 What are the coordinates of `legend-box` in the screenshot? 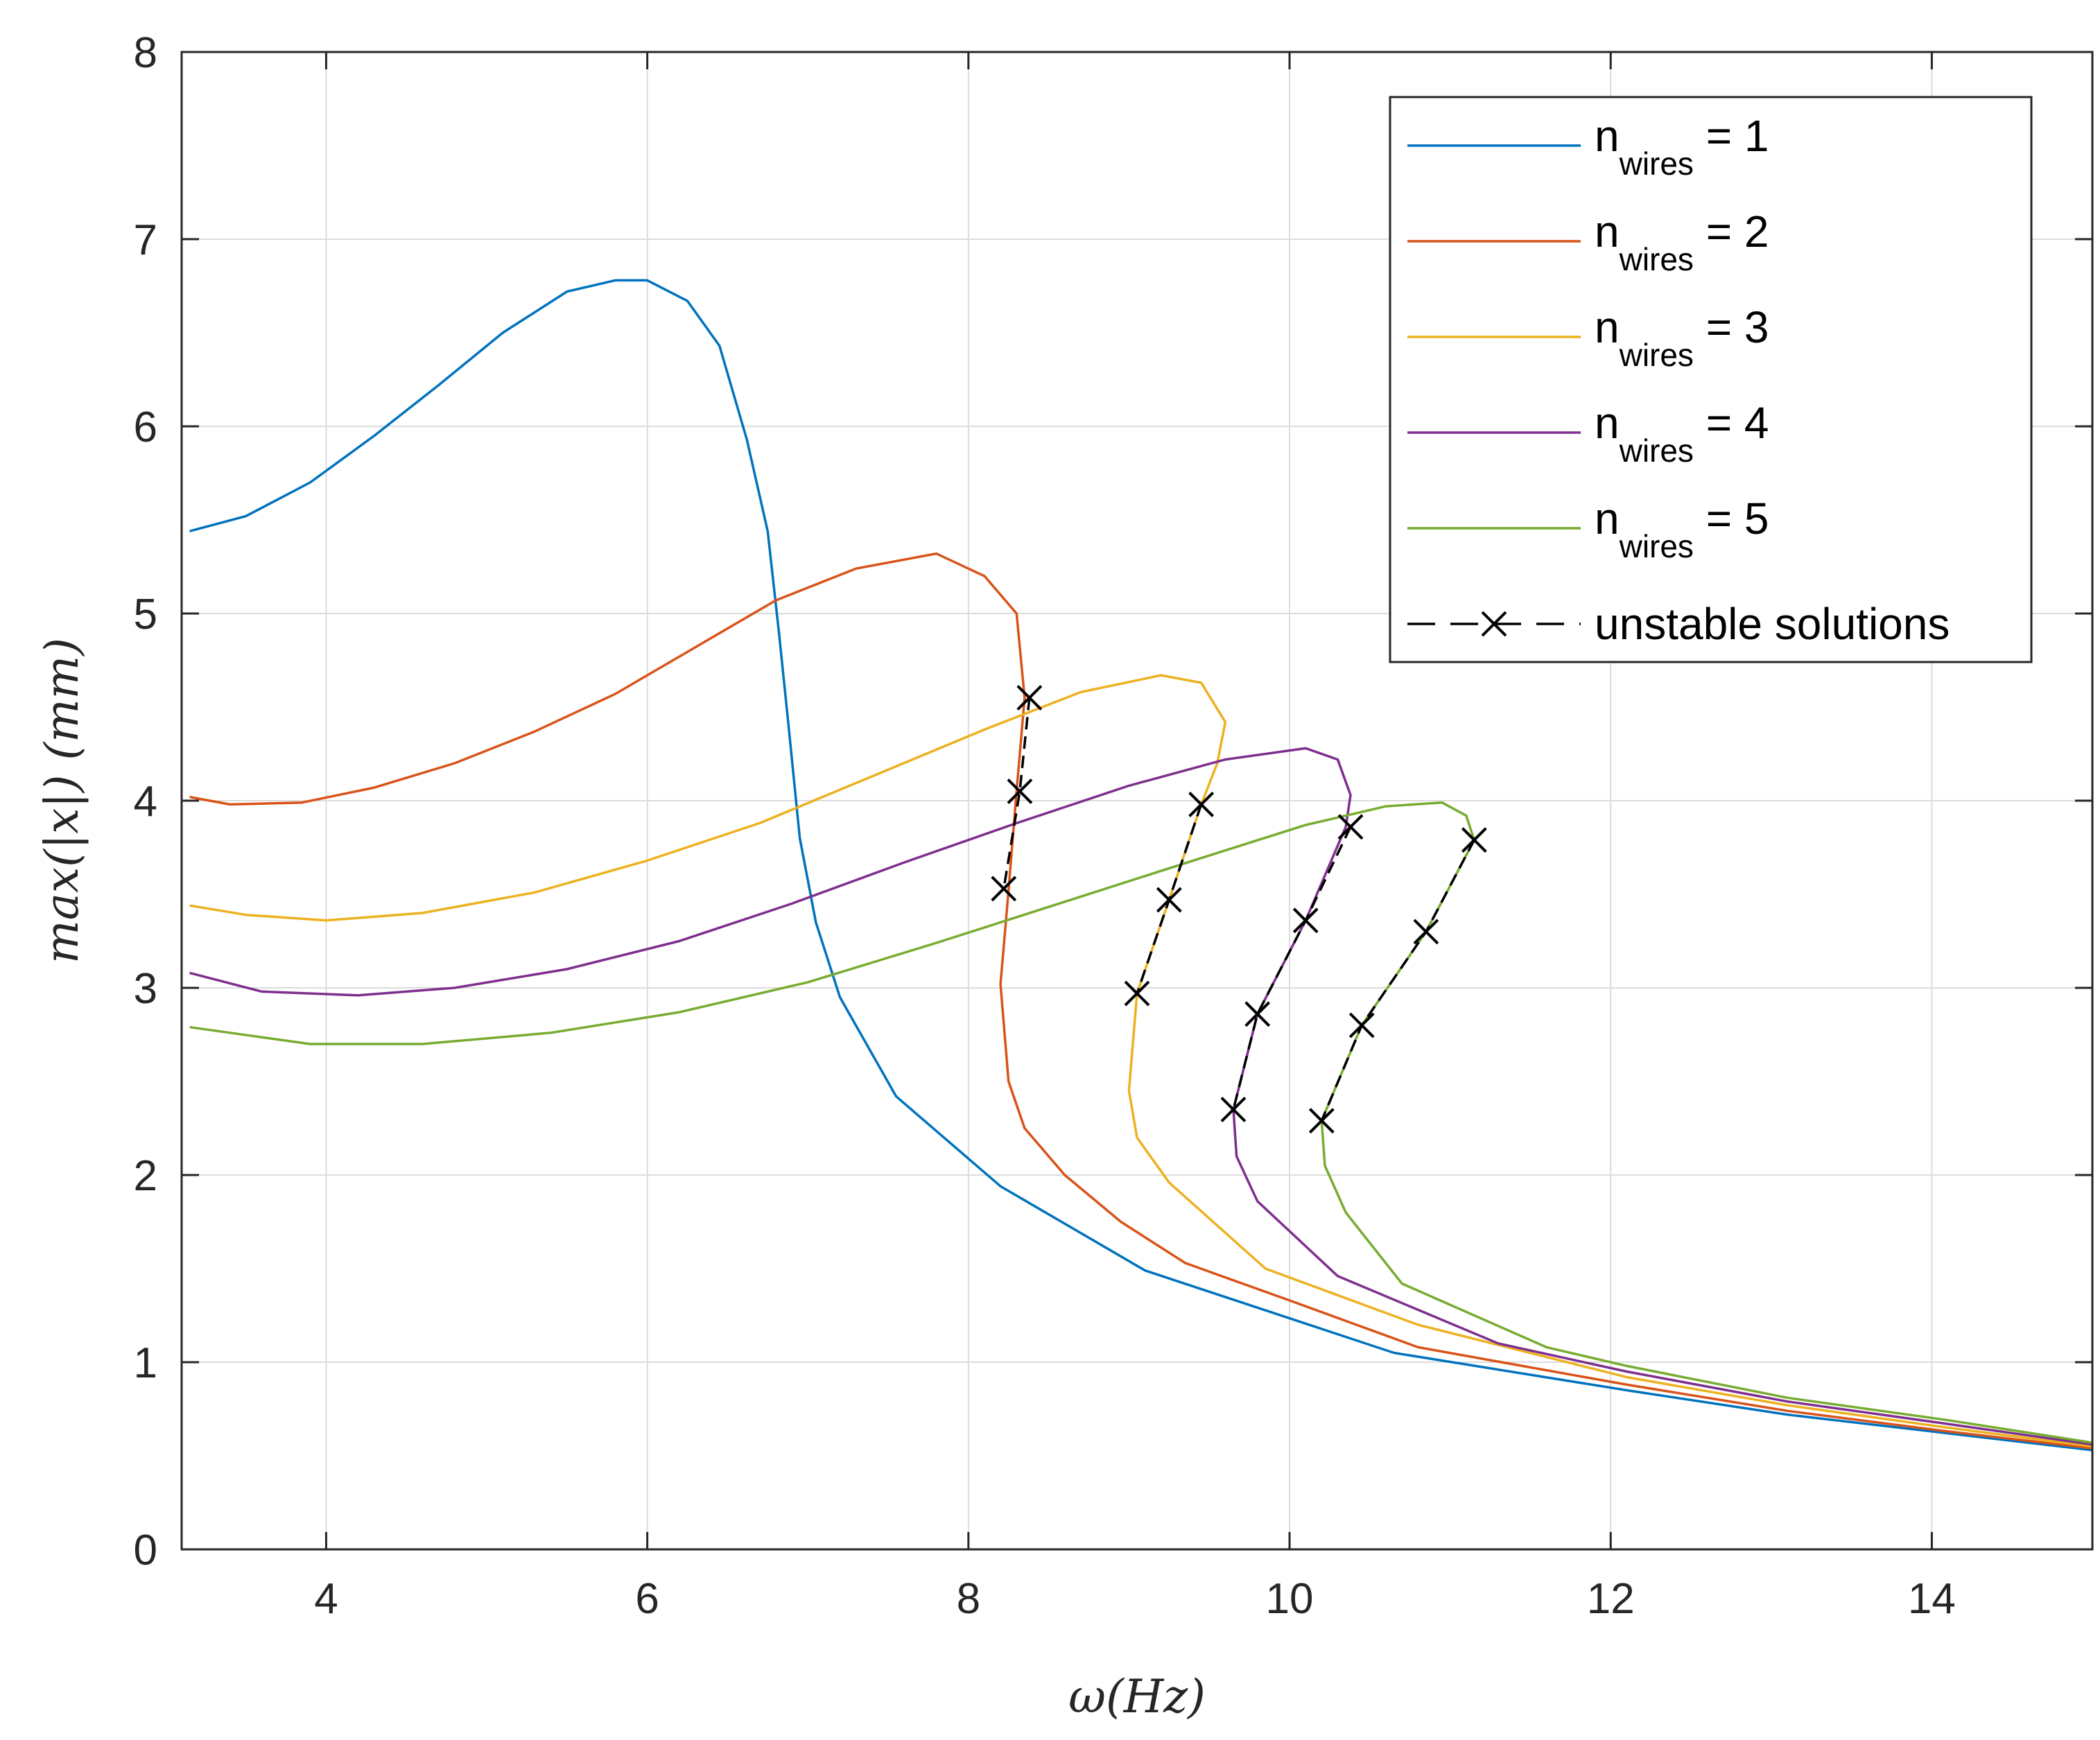 It's located at (1711, 379).